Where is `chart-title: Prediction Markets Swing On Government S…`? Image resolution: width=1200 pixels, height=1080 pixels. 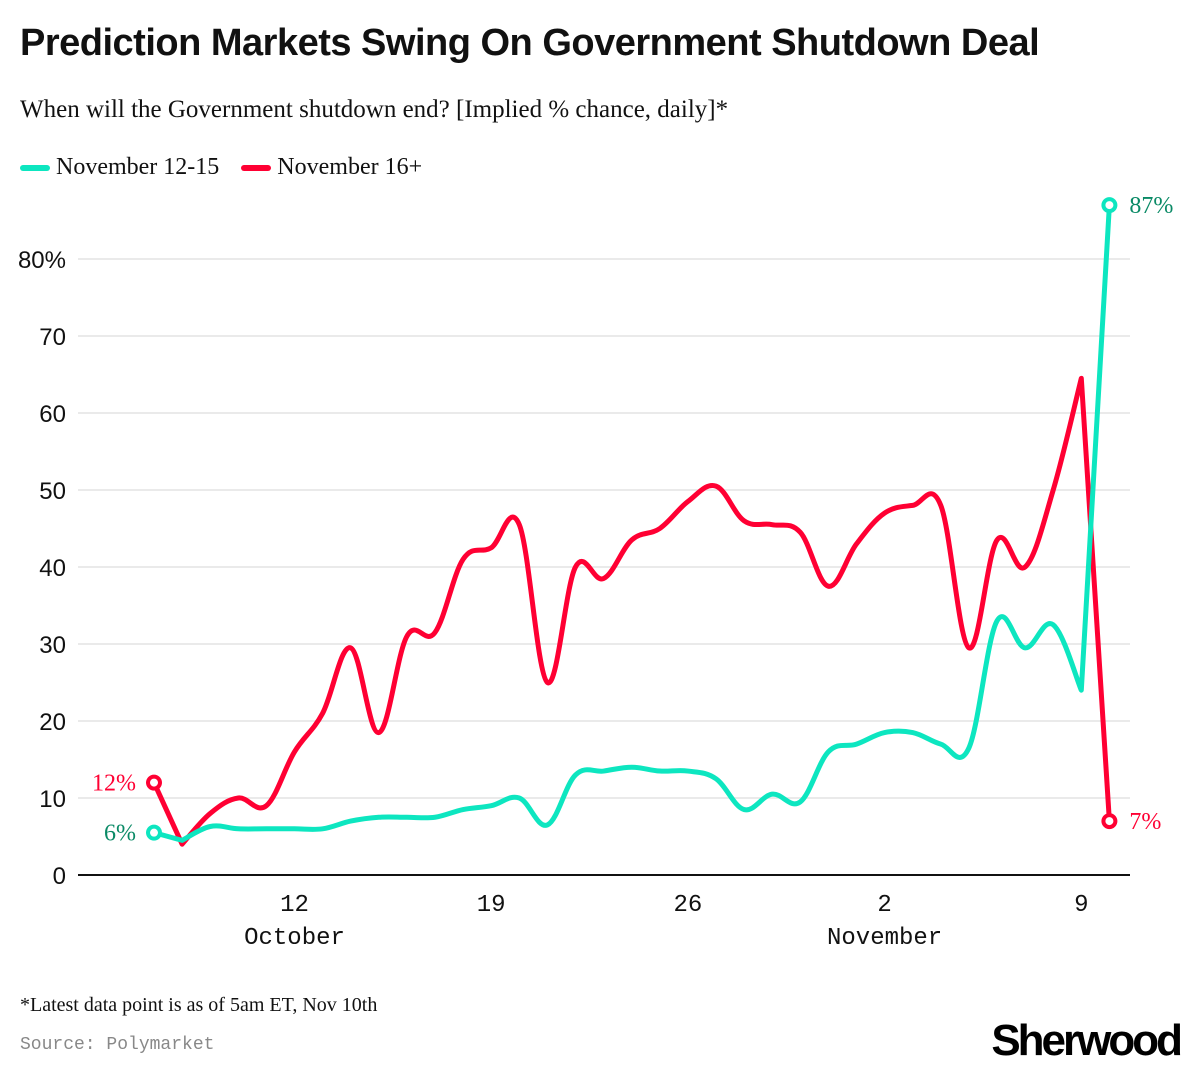
chart-title: Prediction Markets Swing On Government S… is located at coordinates (530, 43).